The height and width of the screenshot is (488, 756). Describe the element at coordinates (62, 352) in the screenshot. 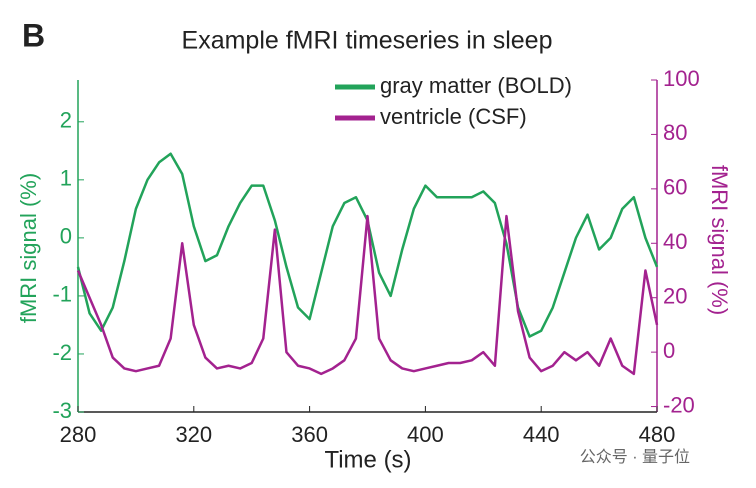

I see `y-tick-label: -2` at that location.